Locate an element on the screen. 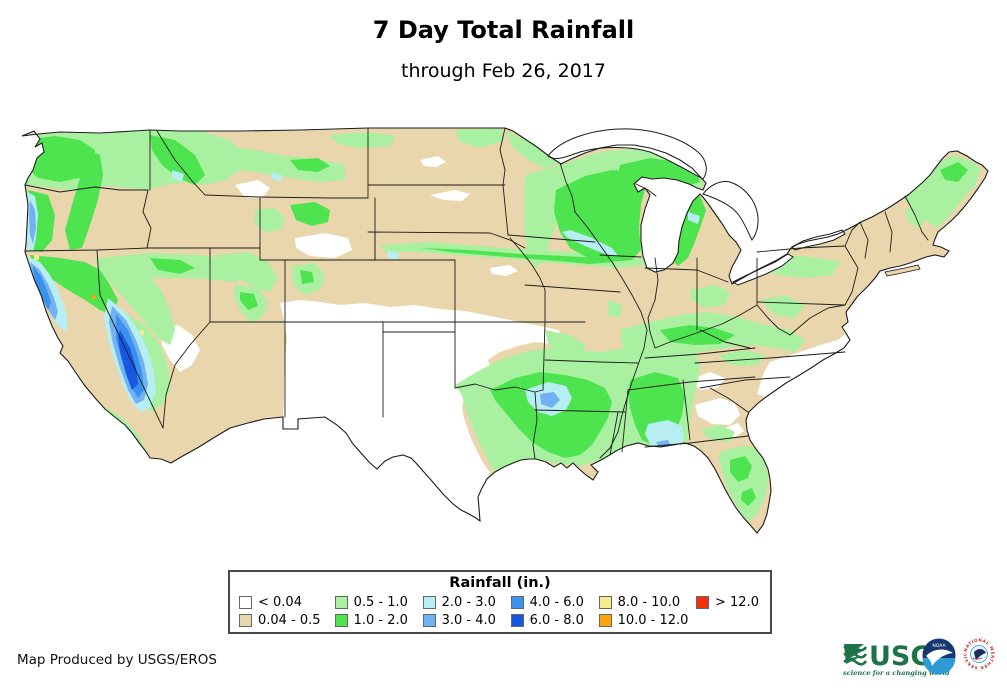  legend-label: 0.5 - 1.0 is located at coordinates (380, 602).